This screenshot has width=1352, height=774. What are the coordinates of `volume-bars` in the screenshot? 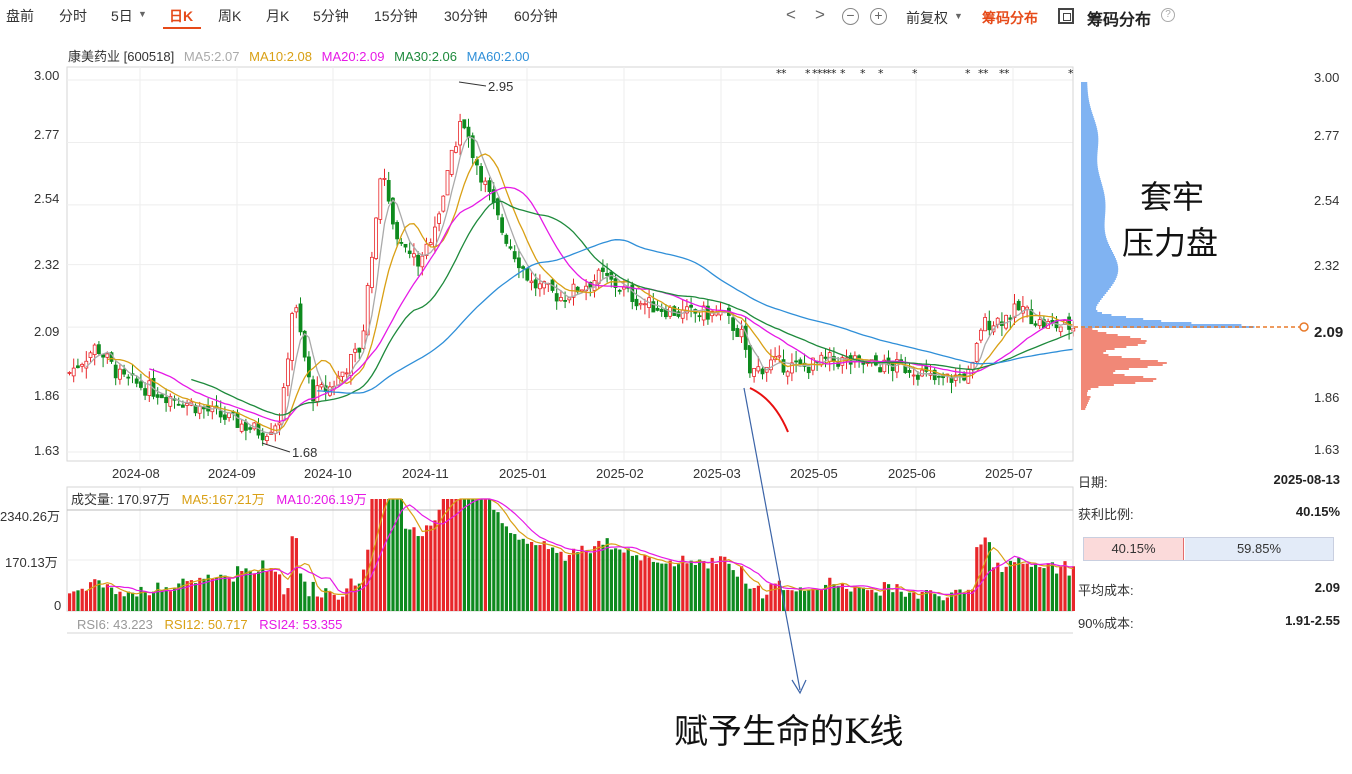 It's located at (571, 555).